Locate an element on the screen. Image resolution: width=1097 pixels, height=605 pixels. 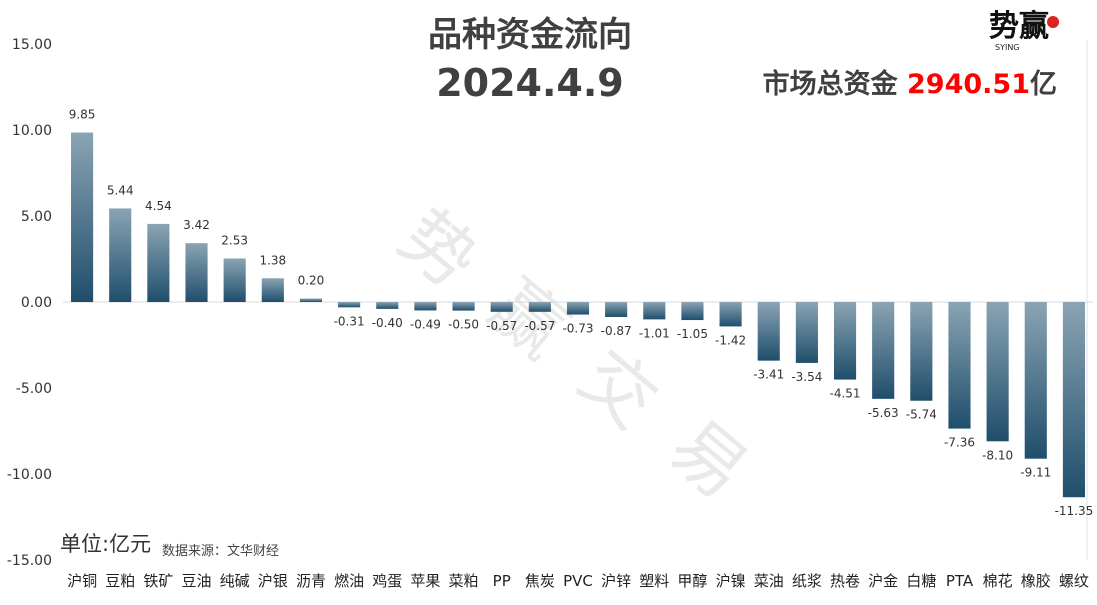
x-tick-label: 沪锌 is located at coordinates (616, 581).